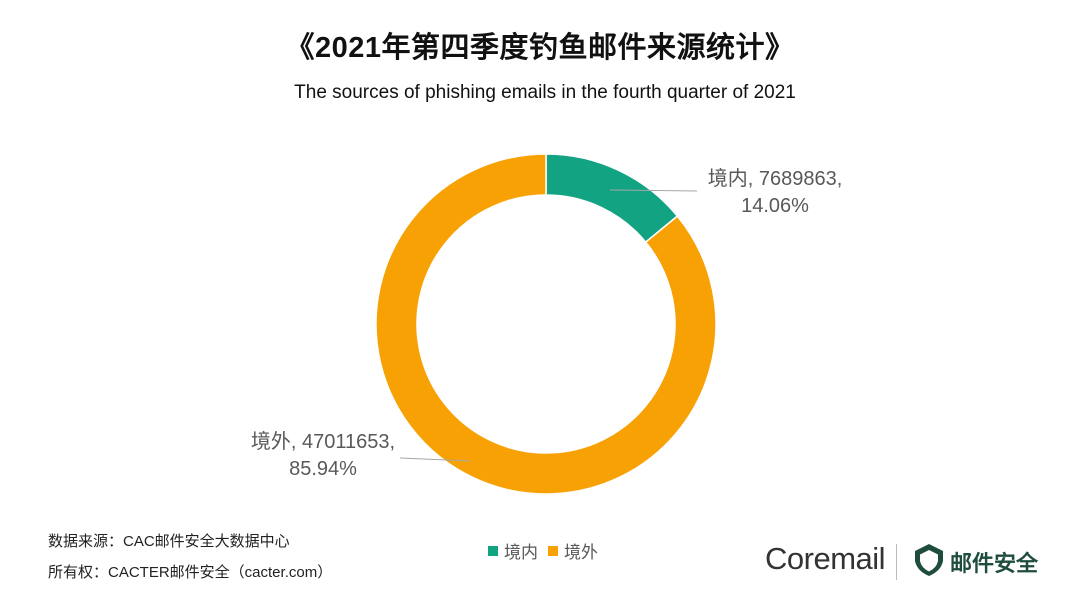  Describe the element at coordinates (323, 442) in the screenshot. I see `data-label-foreign-line1: 境外, 47011653,` at that location.